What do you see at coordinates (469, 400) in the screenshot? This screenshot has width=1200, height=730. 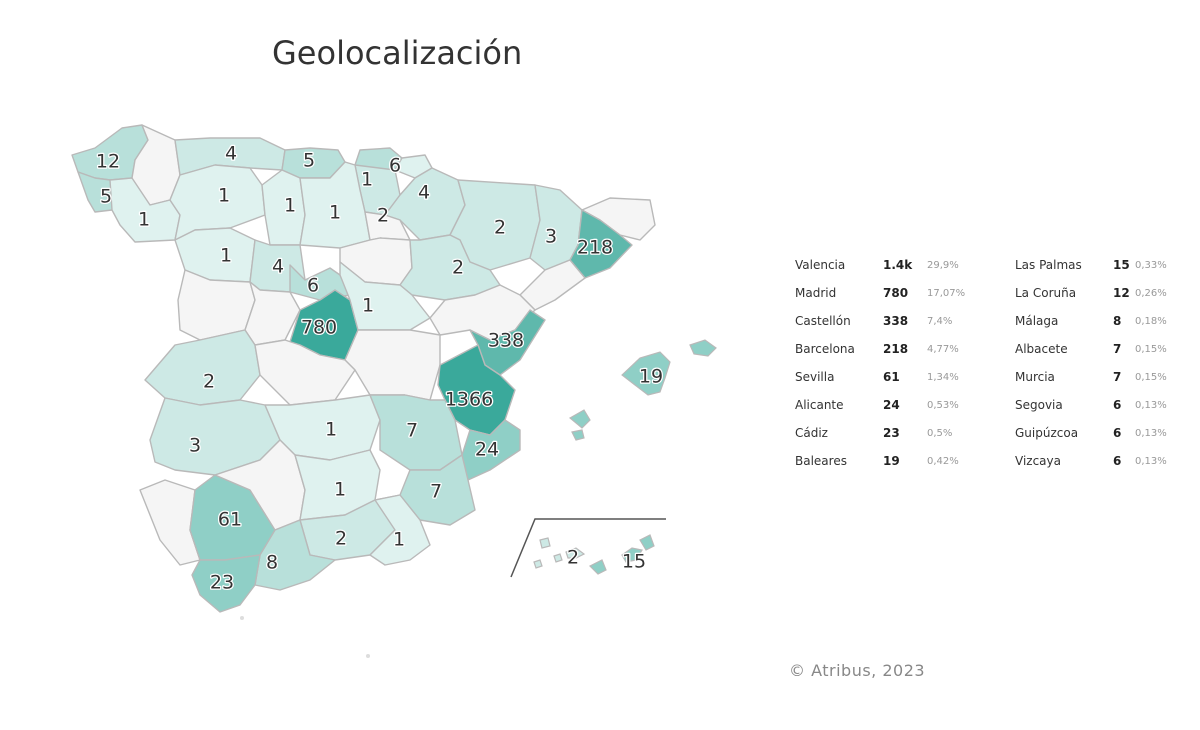 I see `value-label-valencia: 1366` at bounding box center [469, 400].